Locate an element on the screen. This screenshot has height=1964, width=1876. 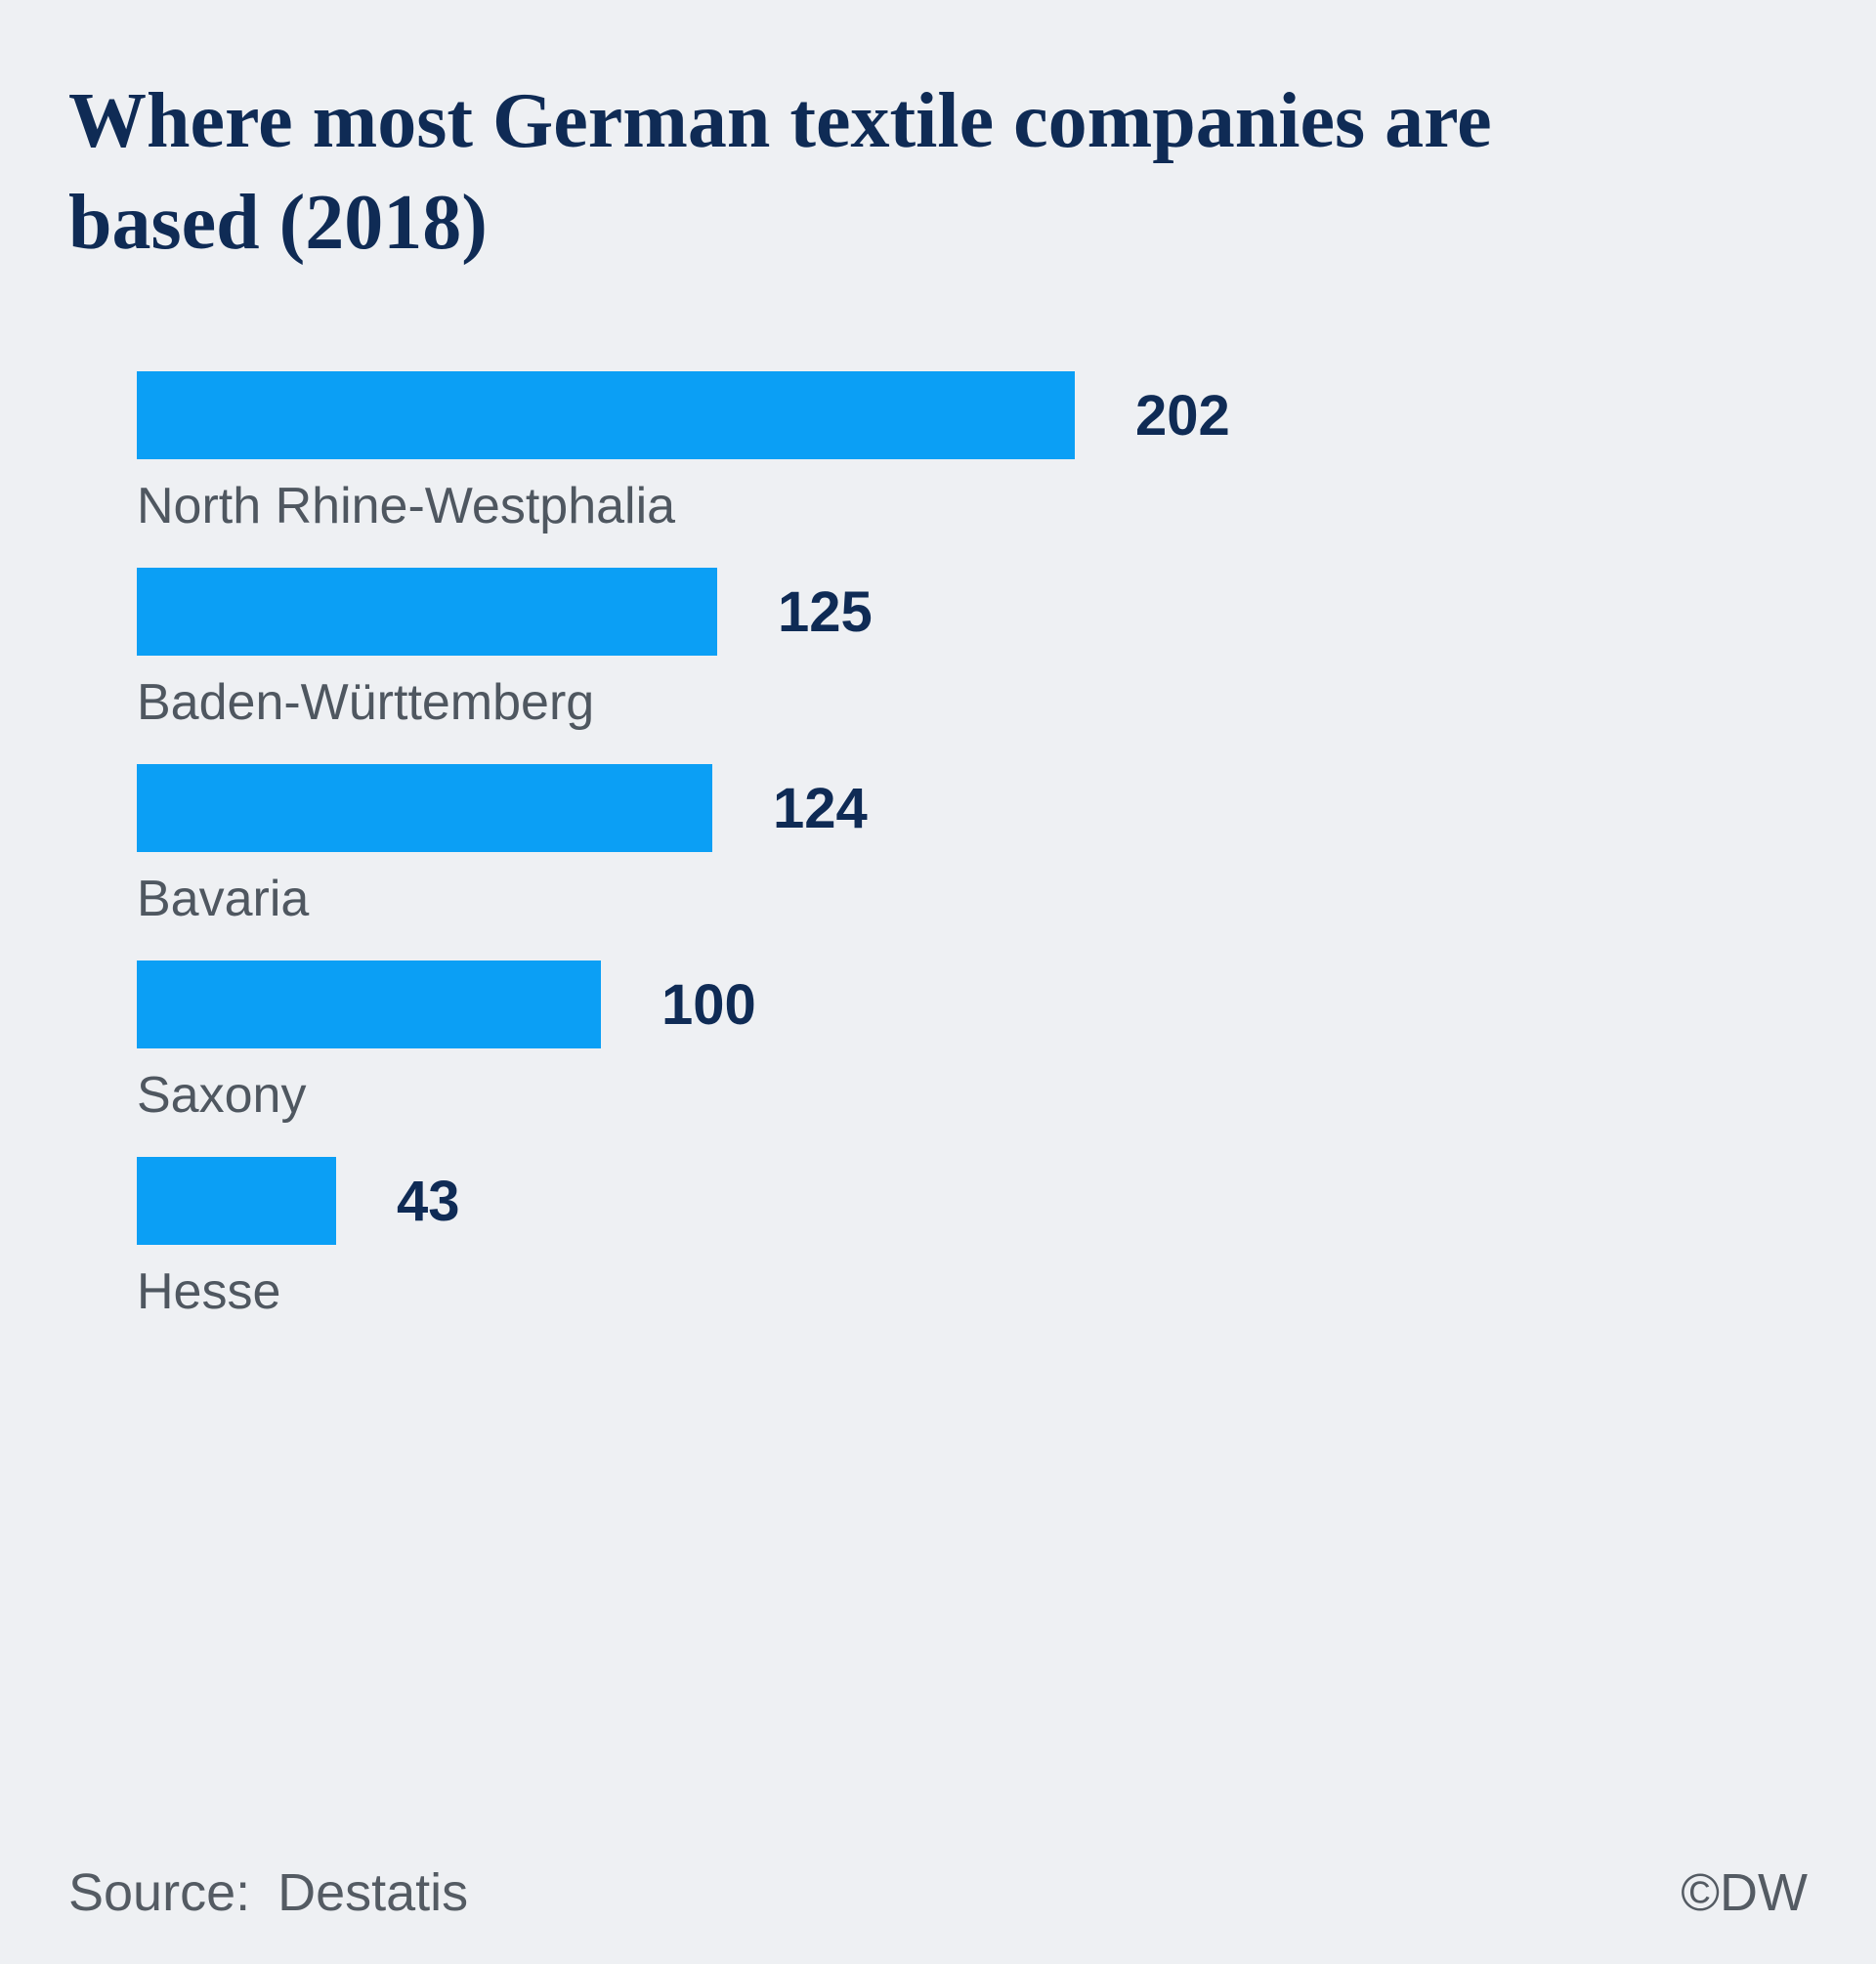
copyright-label: ©DW is located at coordinates (1744, 1892).